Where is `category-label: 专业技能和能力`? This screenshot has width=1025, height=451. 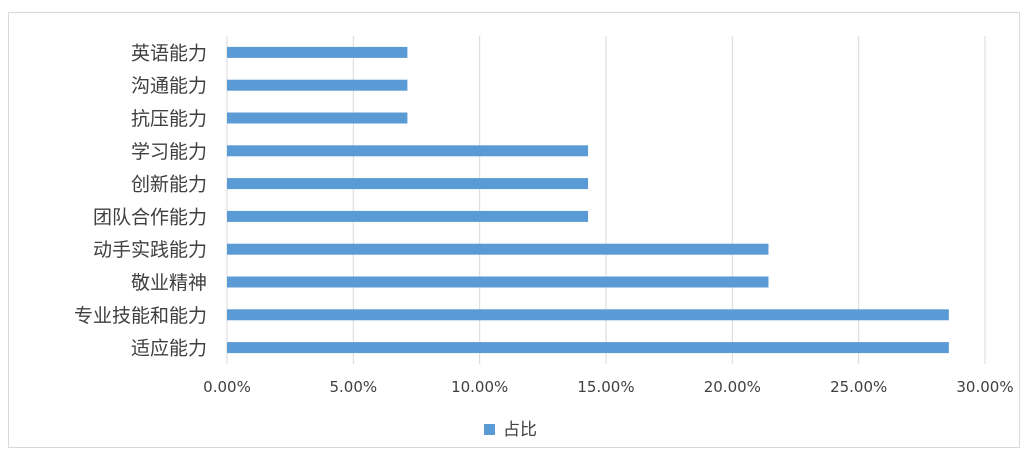
category-label: 专业技能和能力 is located at coordinates (140, 316).